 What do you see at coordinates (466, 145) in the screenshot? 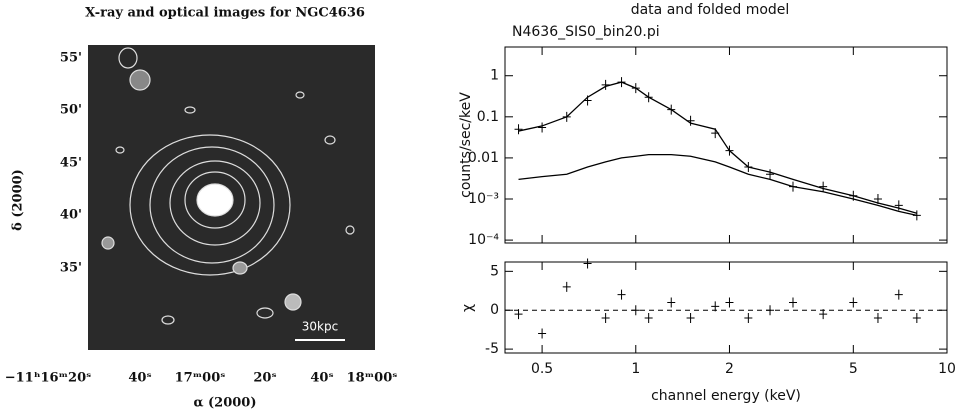
I see `y-axis-label: counts/sec/keV` at bounding box center [466, 145].